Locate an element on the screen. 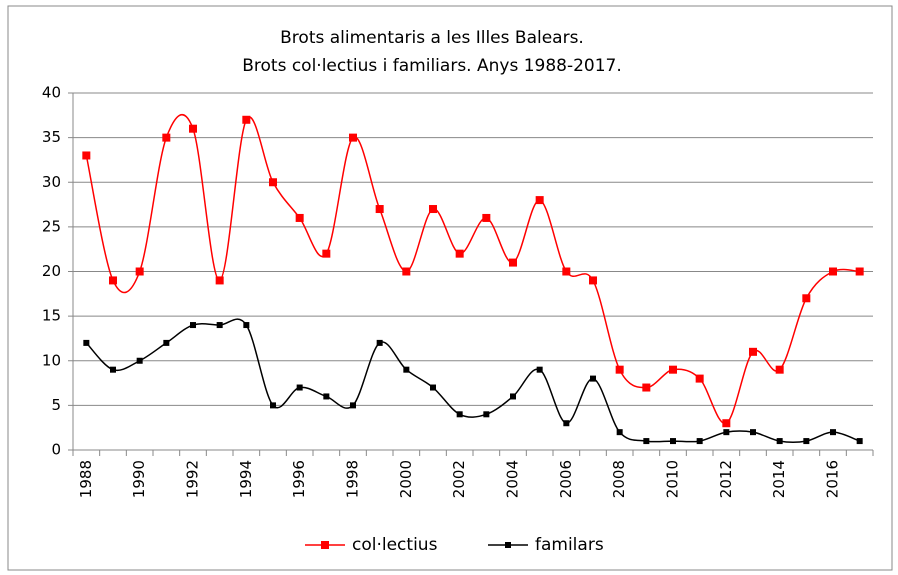 The height and width of the screenshot is (575, 898). y-tick-label: 25 is located at coordinates (51, 226).